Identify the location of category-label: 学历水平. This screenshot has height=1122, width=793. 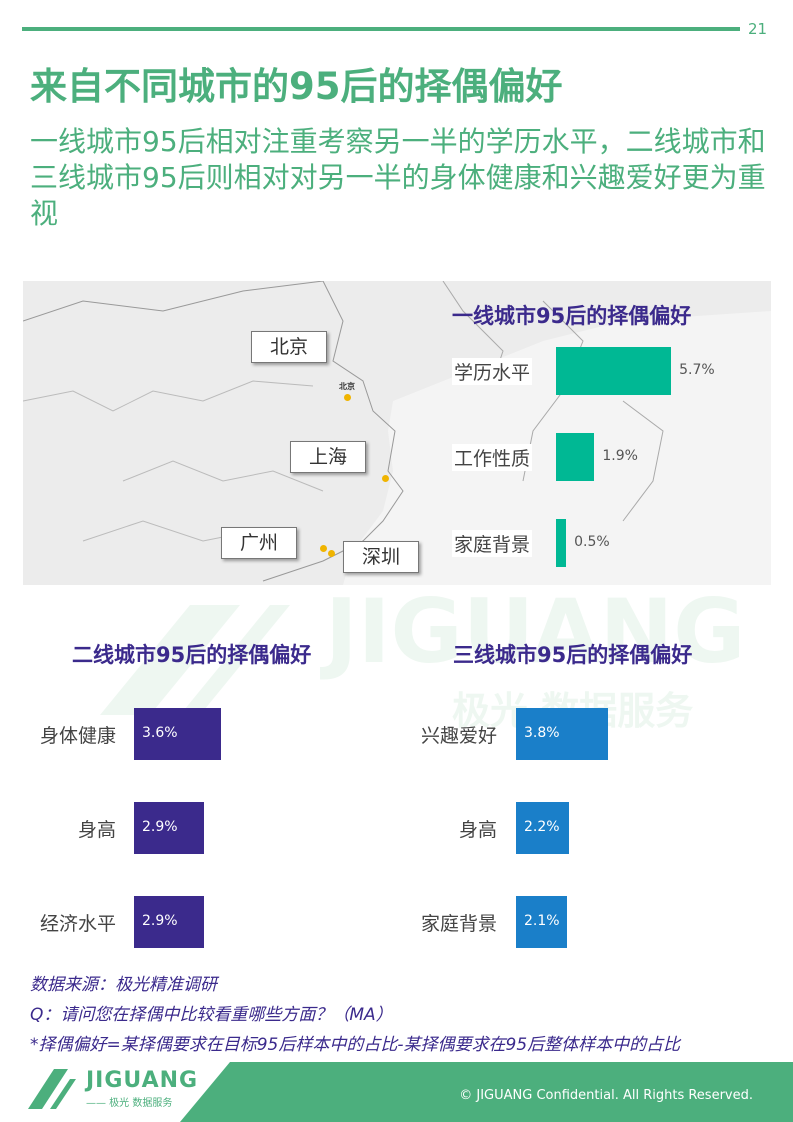
(492, 371).